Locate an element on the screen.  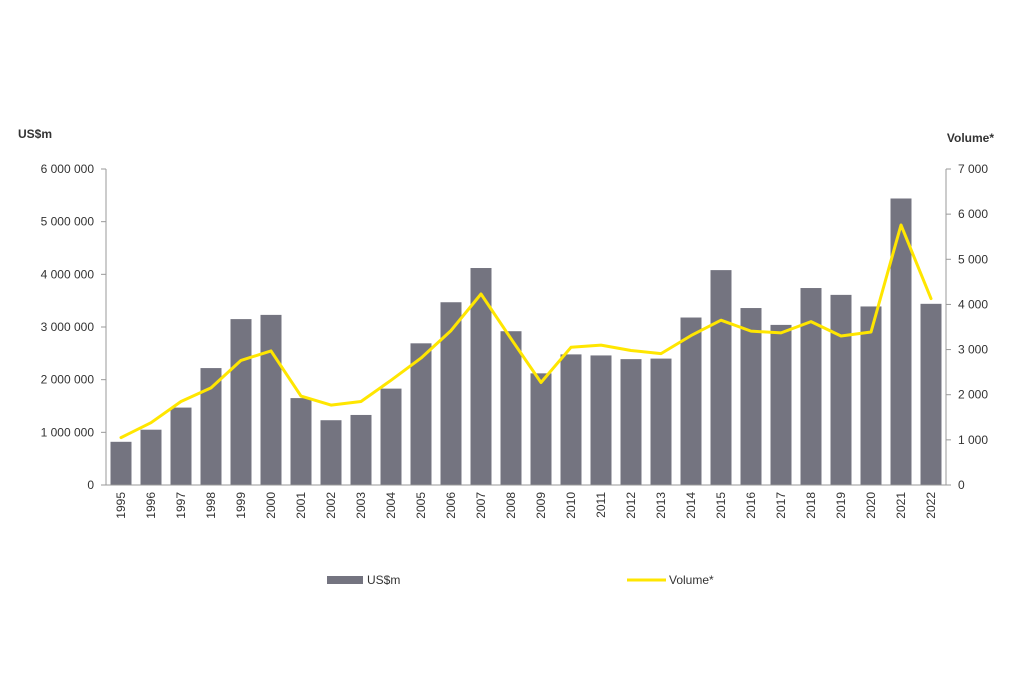
bar-1999 is located at coordinates (241, 402).